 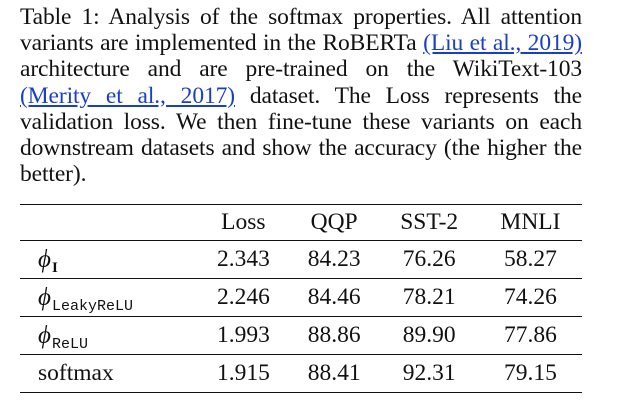 I want to click on header-qqp: QQP, so click(x=334, y=222).